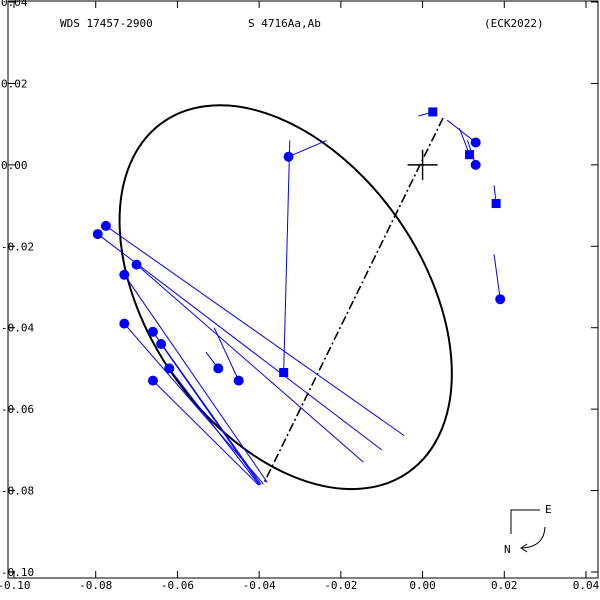  I want to click on compass-corner, so click(525, 521).